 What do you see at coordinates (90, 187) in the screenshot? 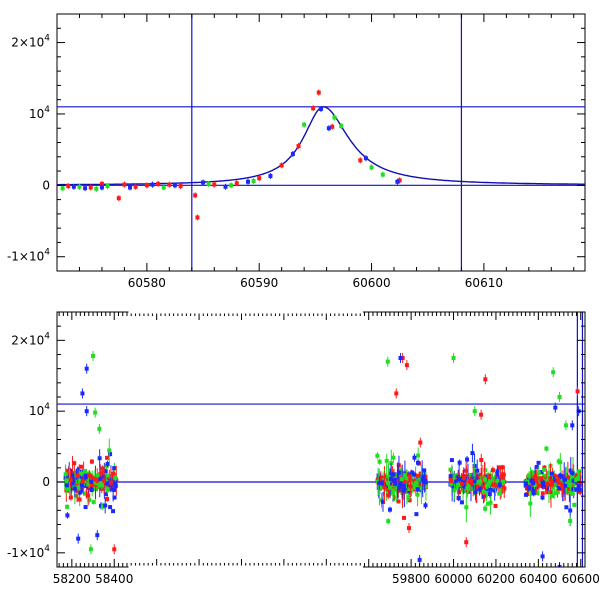
I see `top-red-point` at bounding box center [90, 187].